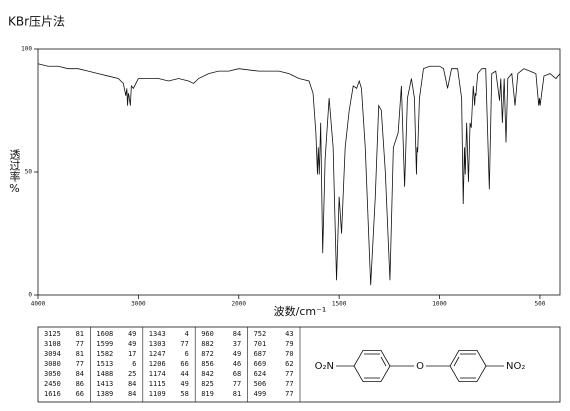 The image size is (570, 411). Describe the element at coordinates (289, 354) in the screenshot. I see `peak-intensity: 70` at that location.